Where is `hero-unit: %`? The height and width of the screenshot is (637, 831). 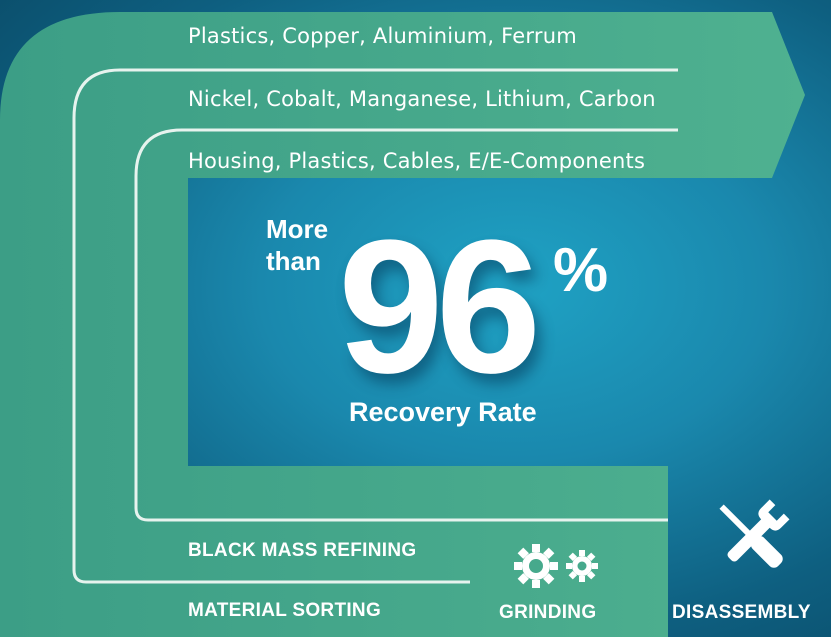 hero-unit: % is located at coordinates (581, 270).